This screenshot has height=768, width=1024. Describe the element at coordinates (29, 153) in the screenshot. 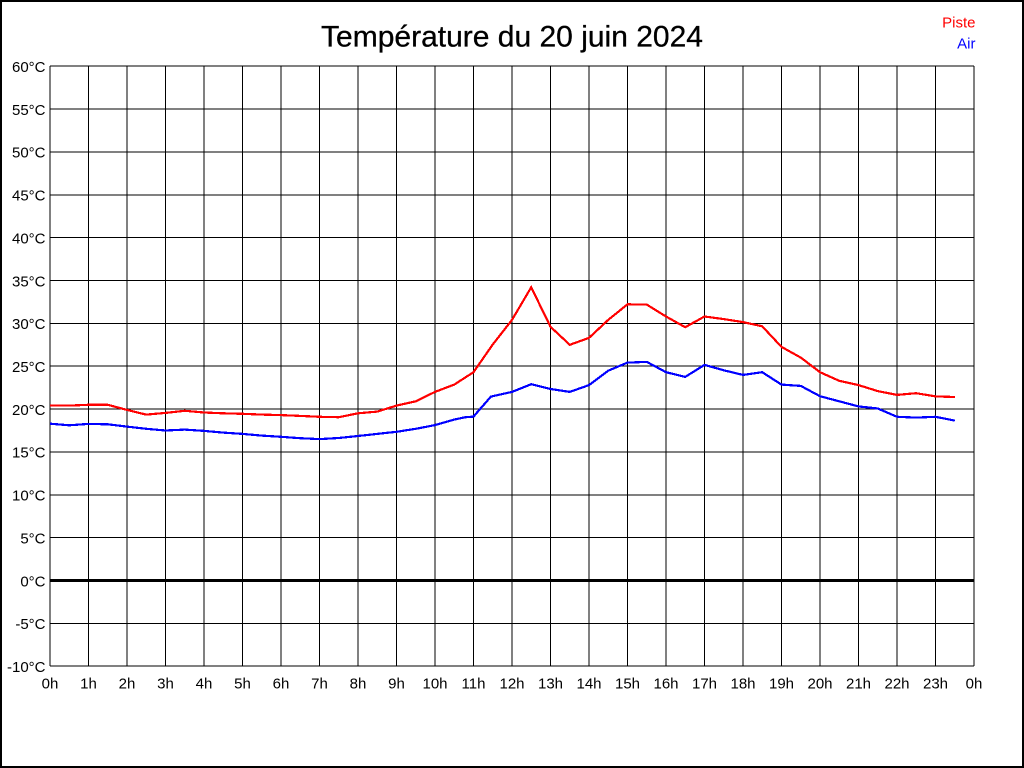

I see `svg-text: 50°C` at that location.